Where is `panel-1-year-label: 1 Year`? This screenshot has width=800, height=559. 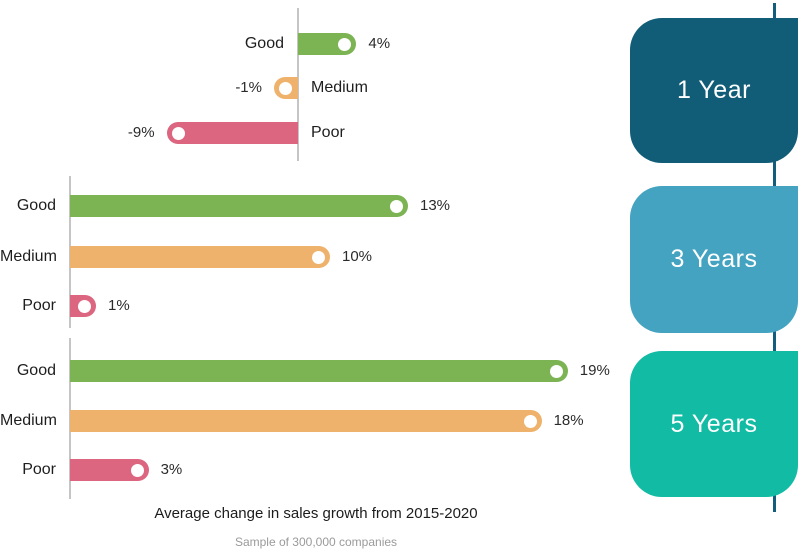 panel-1-year-label: 1 Year is located at coordinates (714, 90).